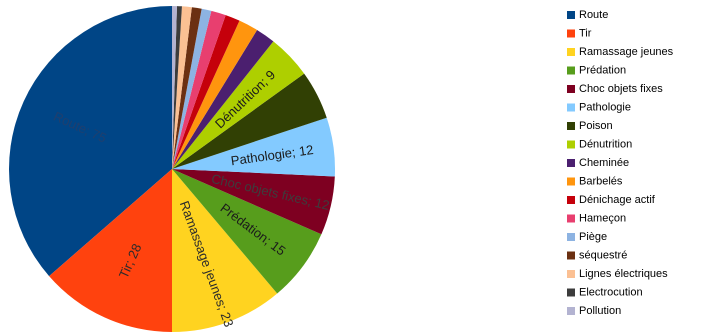 This screenshot has width=713, height=333. What do you see at coordinates (225, 250) in the screenshot?
I see `pie-slice-ramassage-jeunes` at bounding box center [225, 250].